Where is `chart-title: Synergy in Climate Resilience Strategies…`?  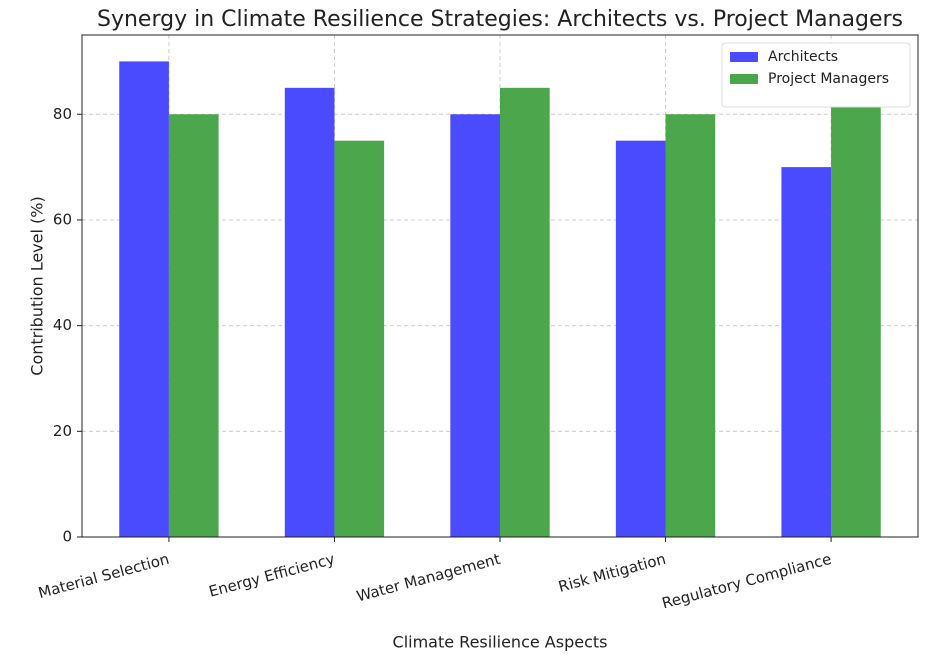 chart-title: Synergy in Climate Resilience Strategies… is located at coordinates (500, 19).